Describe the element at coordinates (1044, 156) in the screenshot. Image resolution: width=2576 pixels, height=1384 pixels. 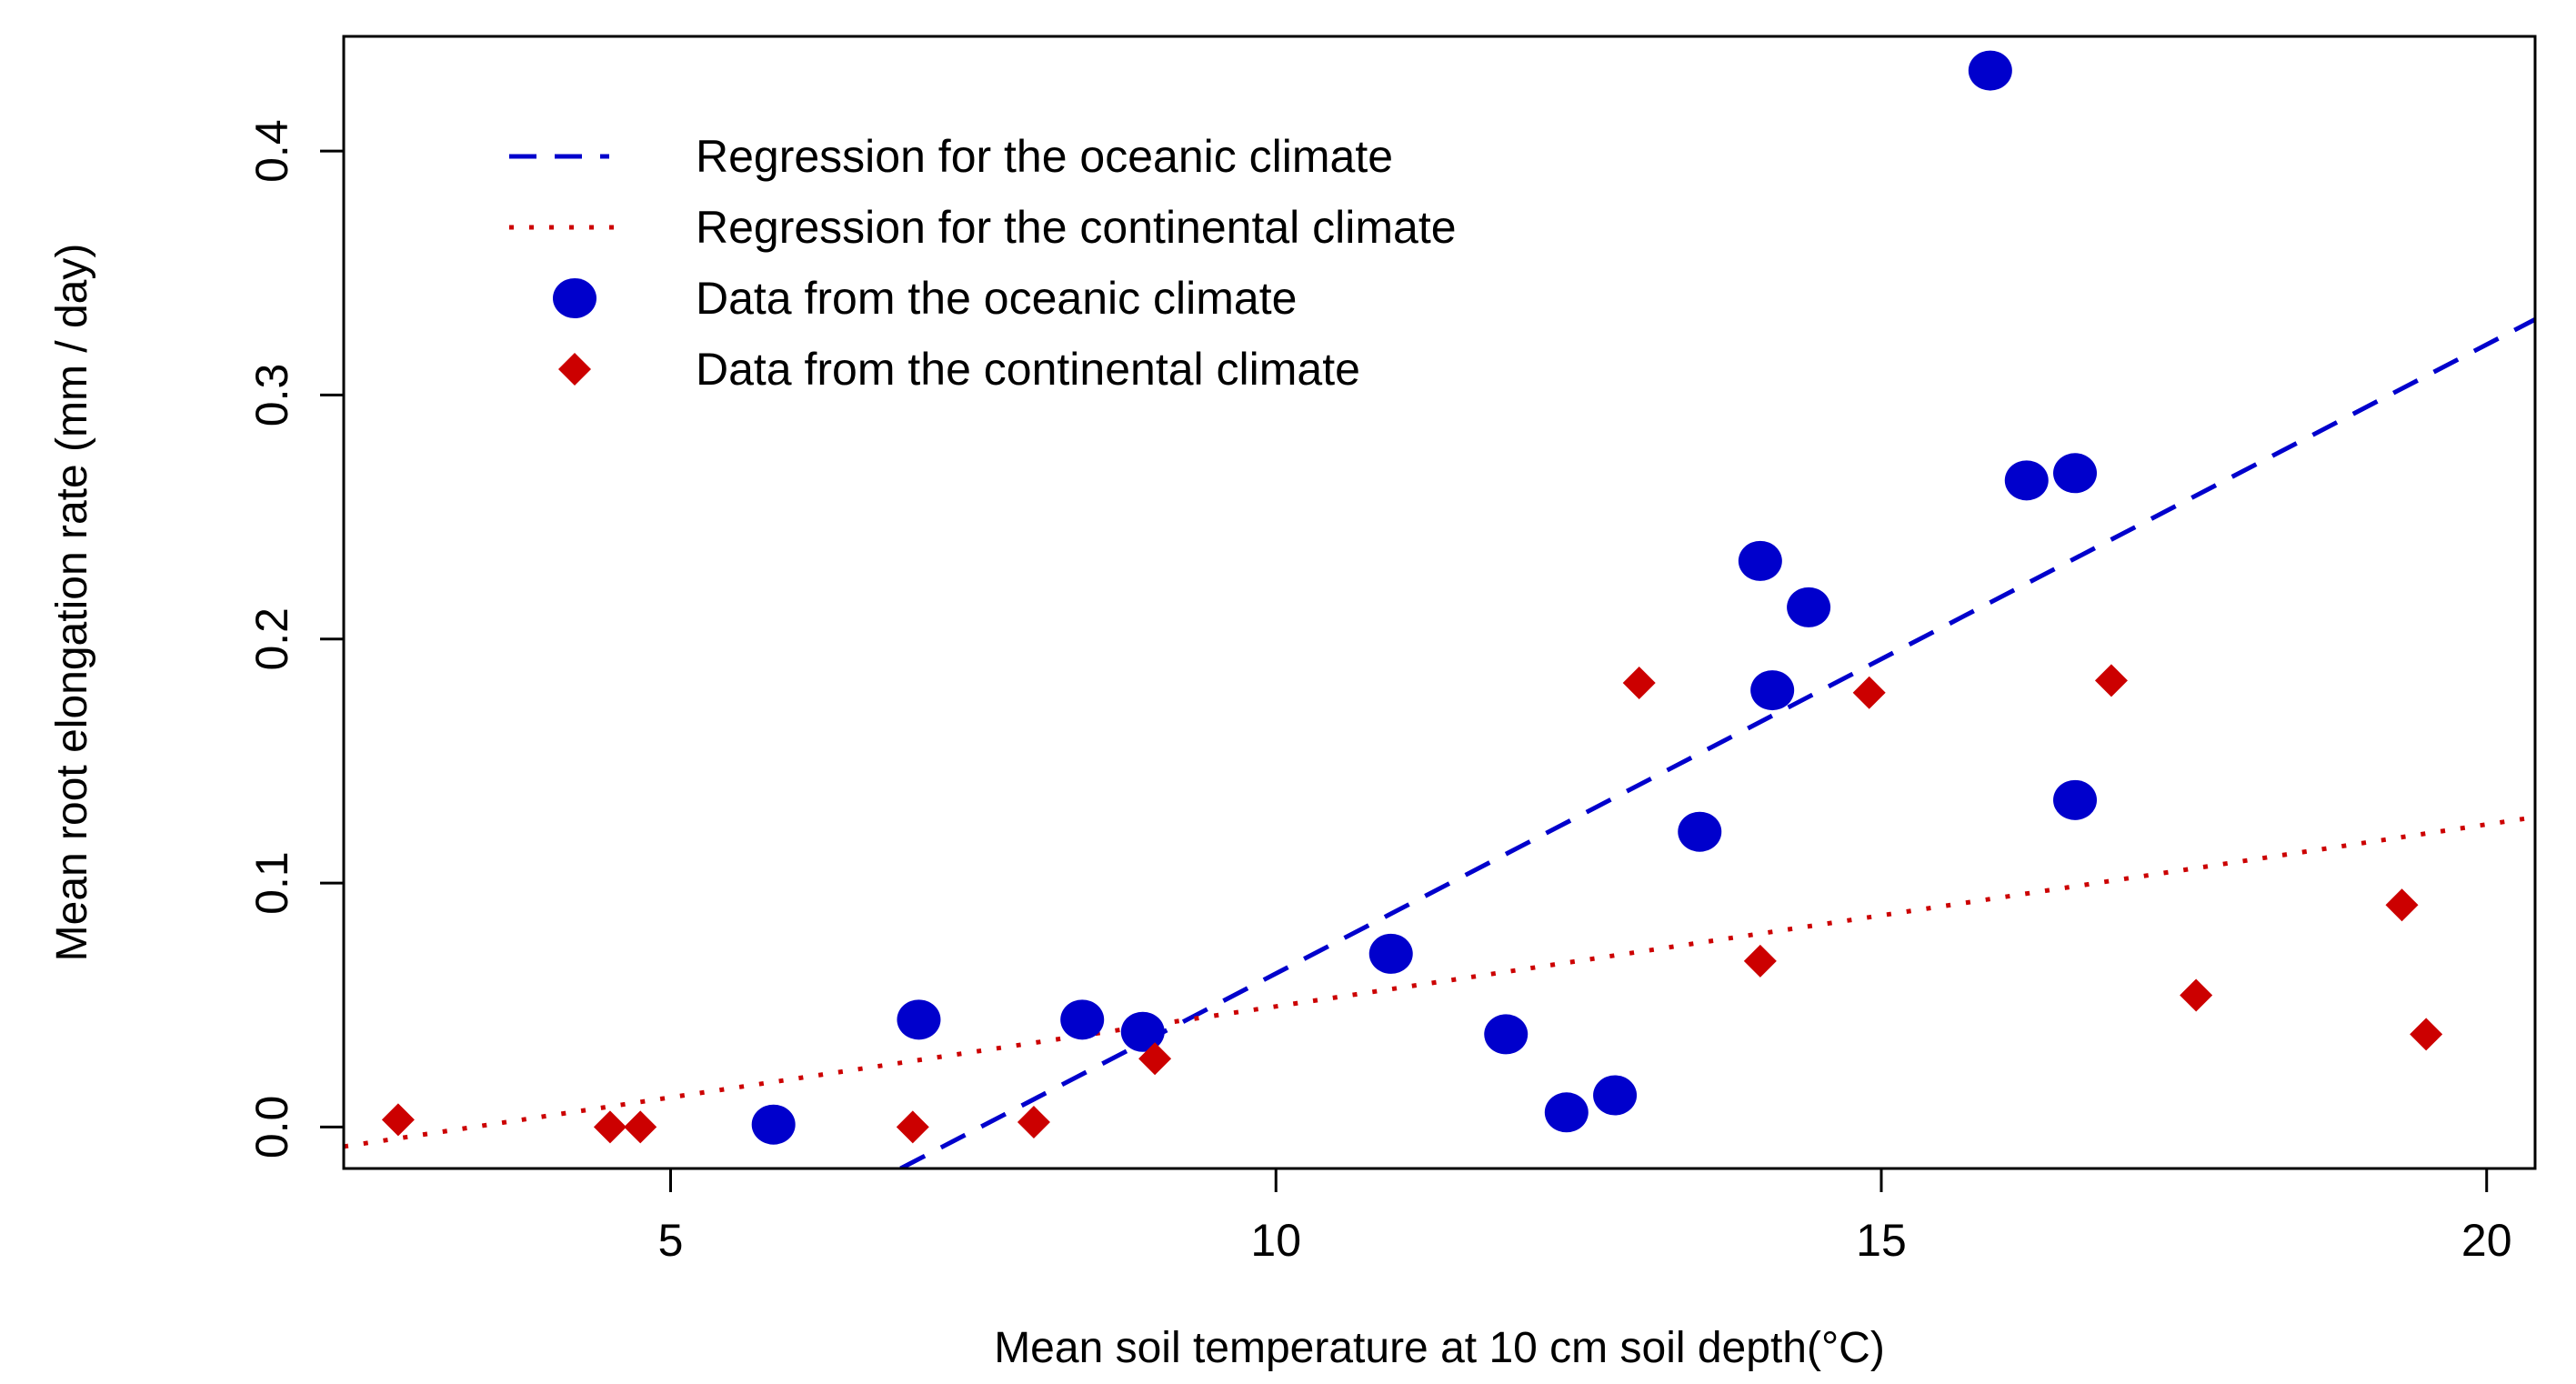
I see `legend-label: Regression for the oceanic climate` at that location.